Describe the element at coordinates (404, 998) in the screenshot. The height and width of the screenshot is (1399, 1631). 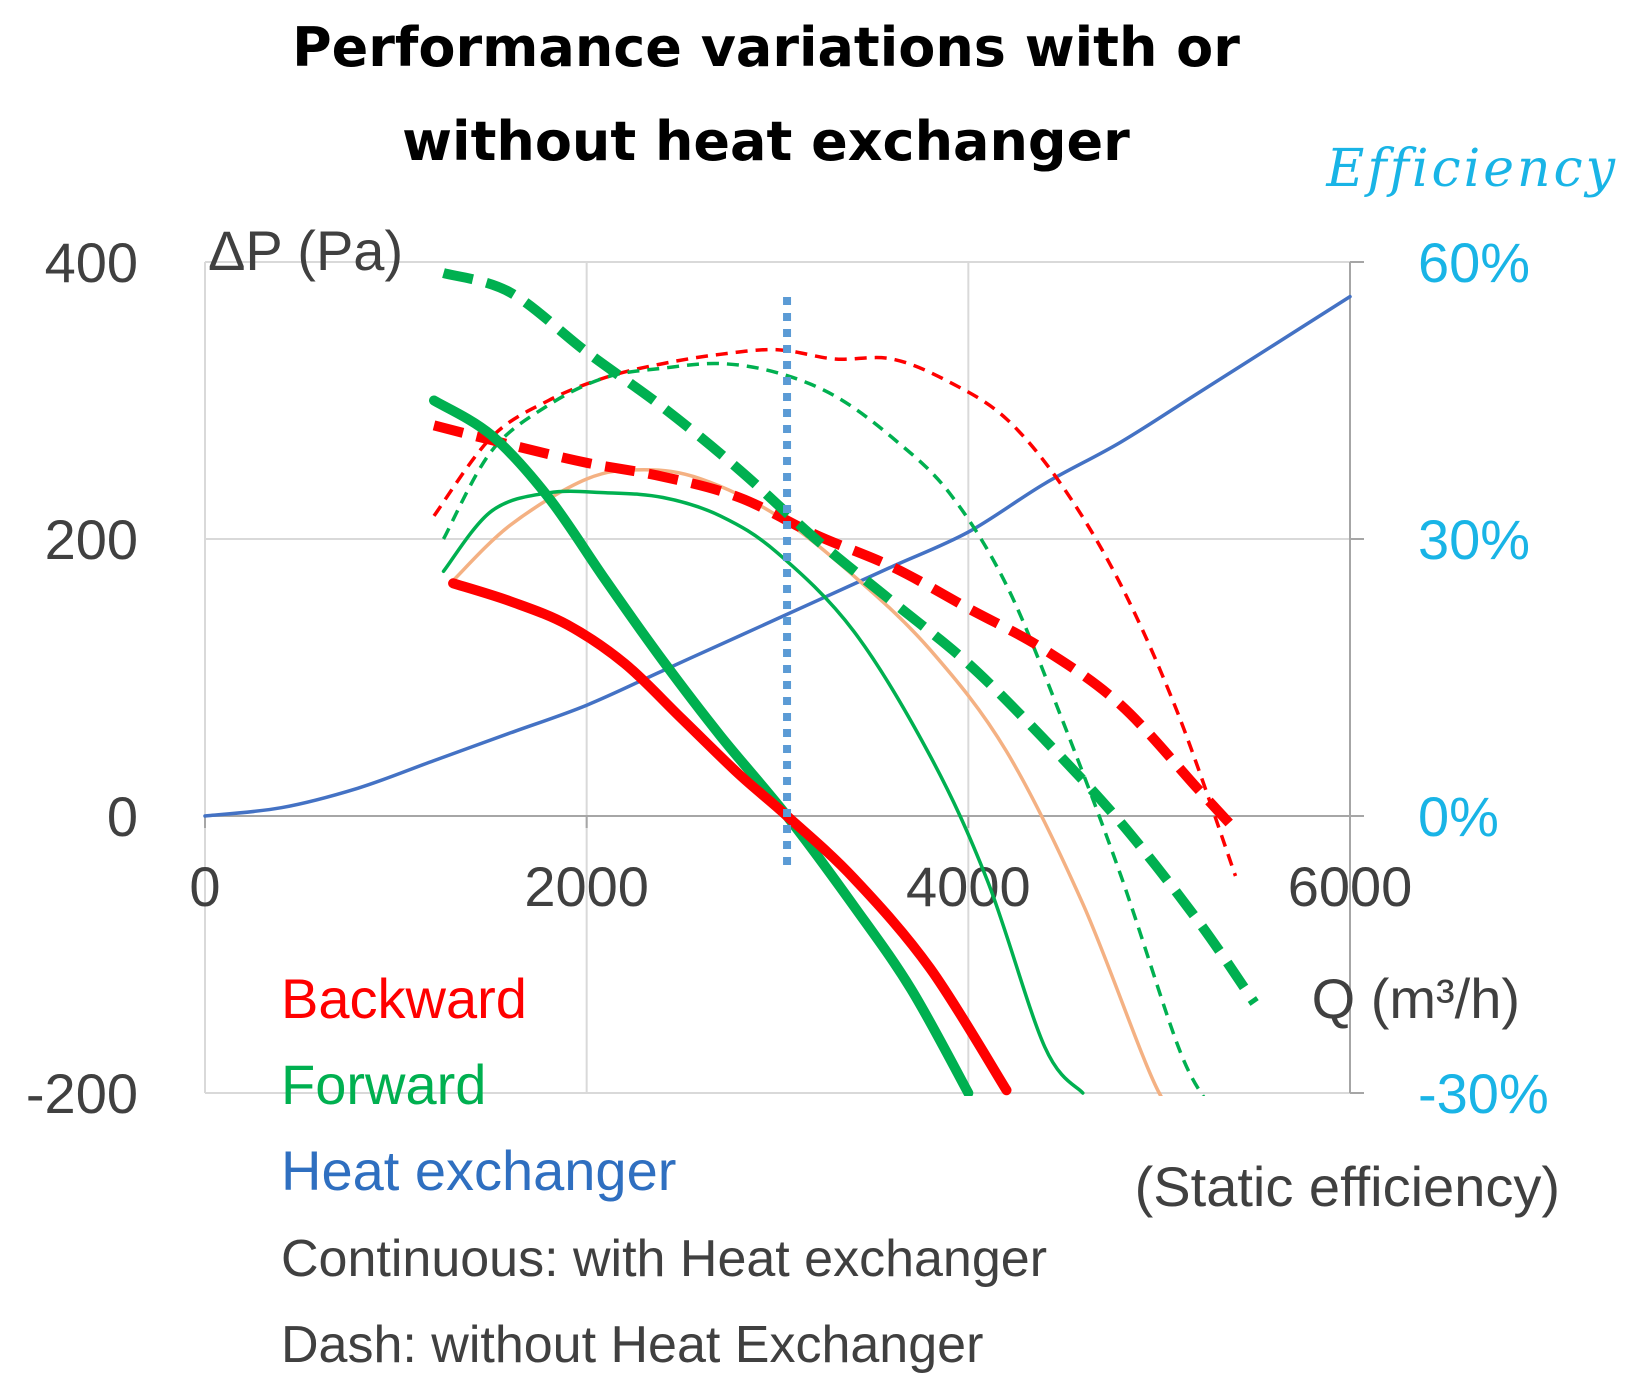
I see `legend-backward: Backward` at that location.